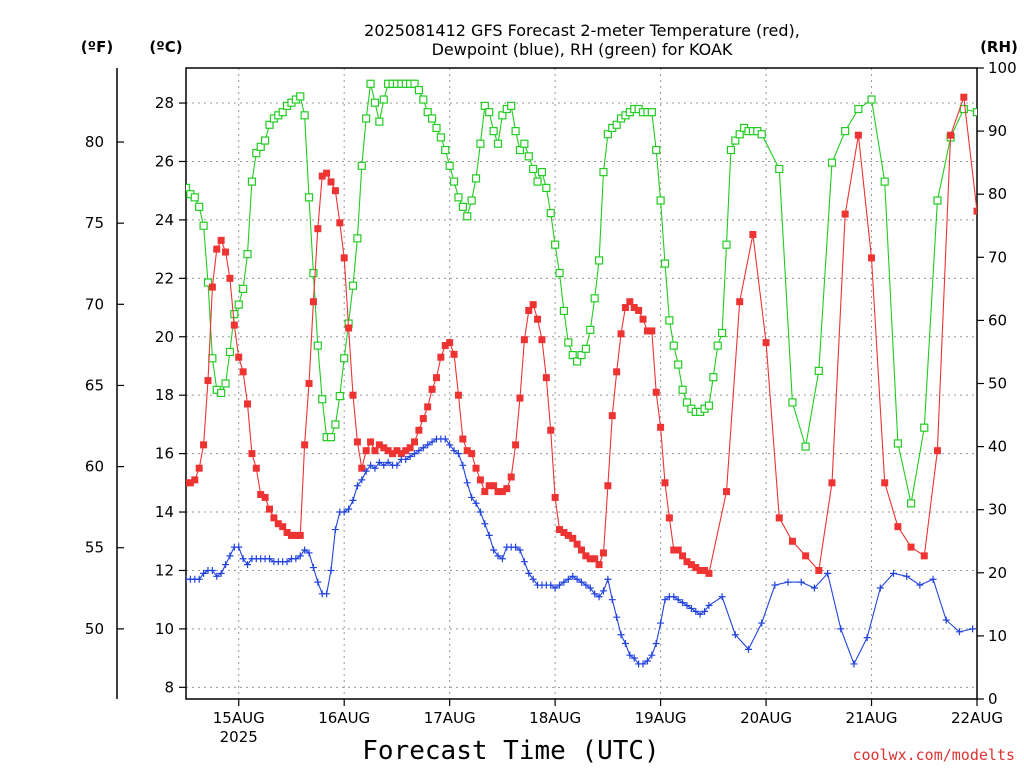  I want to click on celsius-tick-label: 14, so click(164, 512).